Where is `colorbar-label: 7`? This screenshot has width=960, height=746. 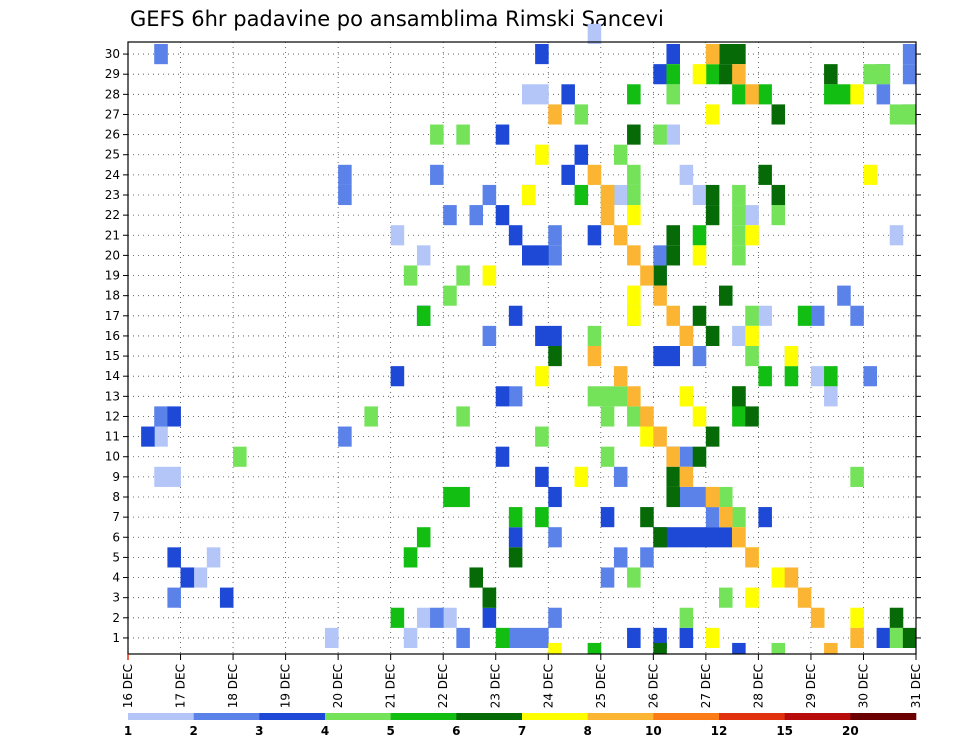 colorbar-label: 7 is located at coordinates (522, 731).